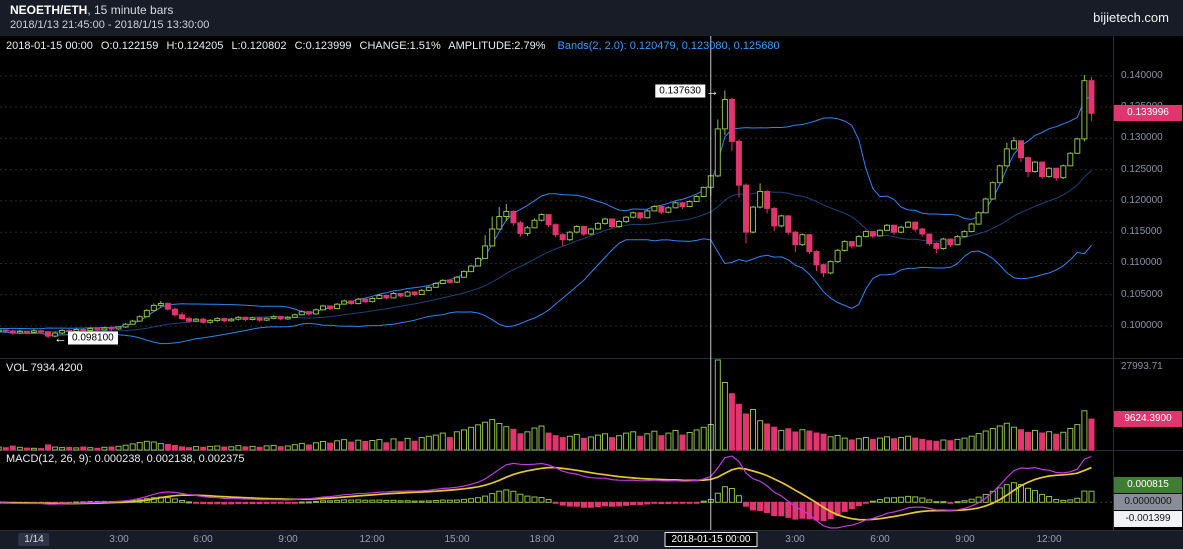  I want to click on crosshair-time-label: 2018-01-15 00:00, so click(711, 539).